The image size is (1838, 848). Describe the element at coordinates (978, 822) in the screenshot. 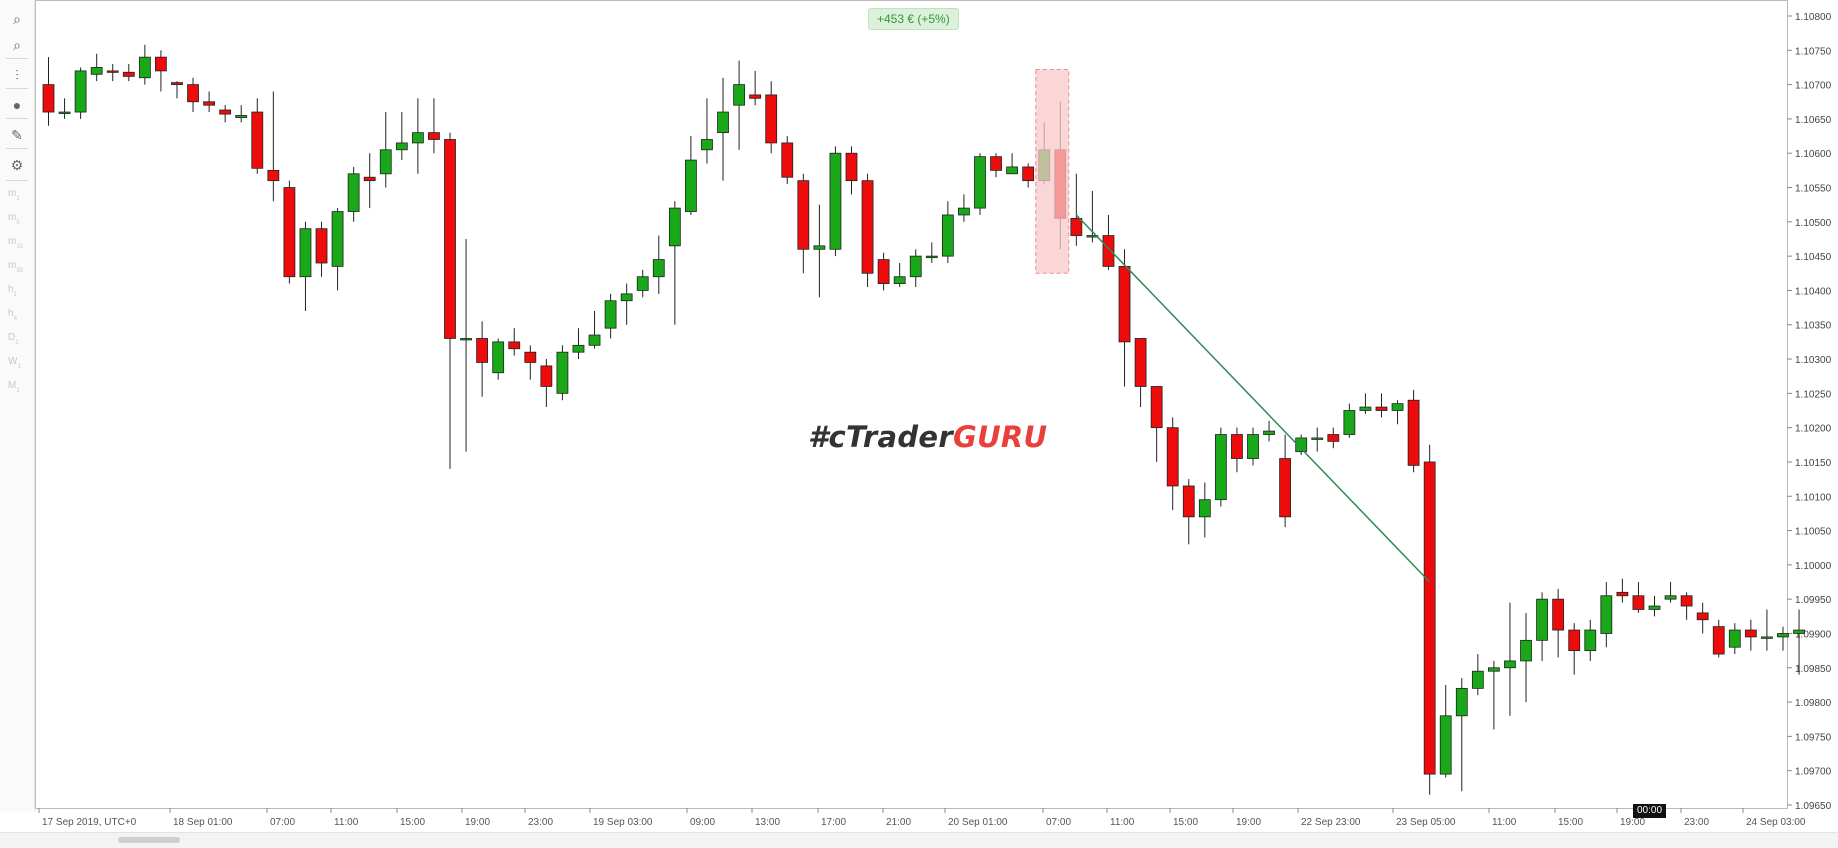

I see `x-tick-label: 20 Sep 01:00` at that location.